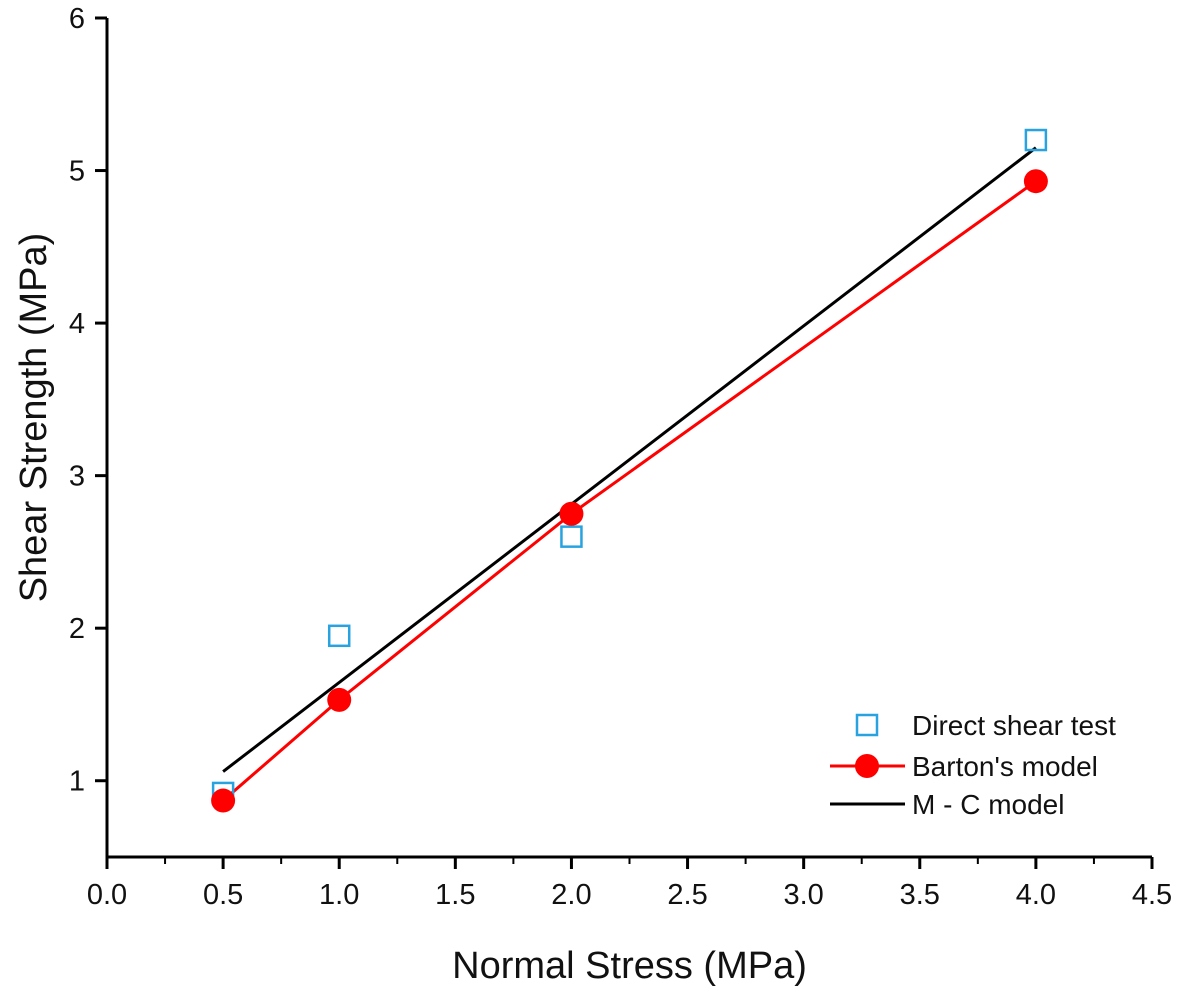 The width and height of the screenshot is (1188, 995). What do you see at coordinates (629, 884) in the screenshot?
I see `x-axis-ticks: 0.0 0.5 1.0 1.5 2.0 2.5 3.0 3.5 4.0 4.5` at bounding box center [629, 884].